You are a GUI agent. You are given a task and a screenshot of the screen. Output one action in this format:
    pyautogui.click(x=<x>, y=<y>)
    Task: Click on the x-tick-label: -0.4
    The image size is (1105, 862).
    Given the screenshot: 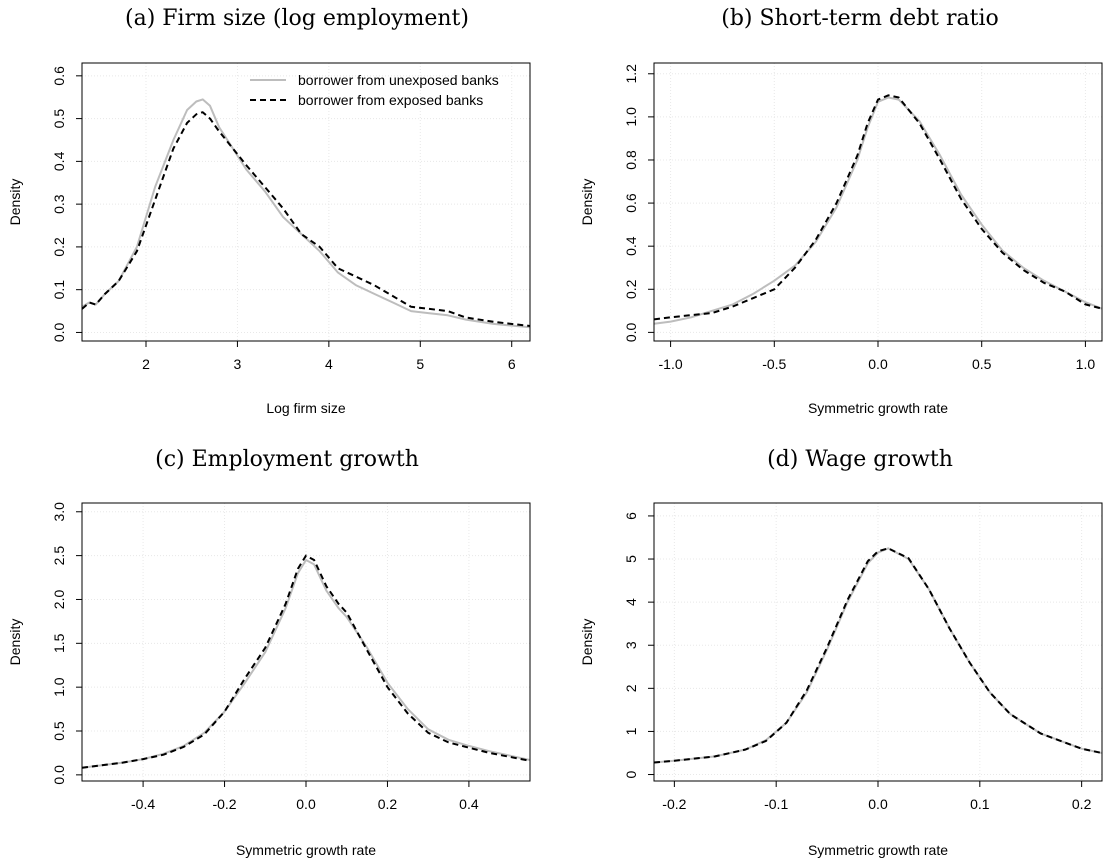 What is the action you would take?
    pyautogui.click(x=143, y=804)
    